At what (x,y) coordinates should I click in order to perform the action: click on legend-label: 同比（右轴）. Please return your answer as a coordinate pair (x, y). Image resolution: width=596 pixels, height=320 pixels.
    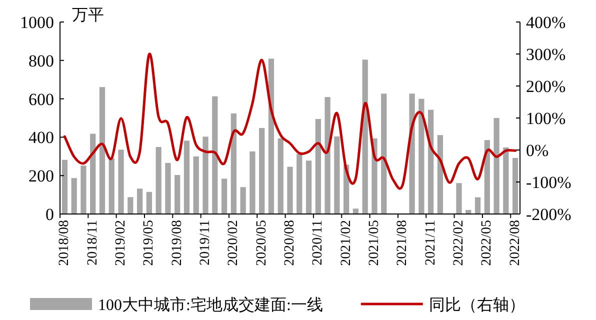
    Looking at the image, I should click on (476, 305).